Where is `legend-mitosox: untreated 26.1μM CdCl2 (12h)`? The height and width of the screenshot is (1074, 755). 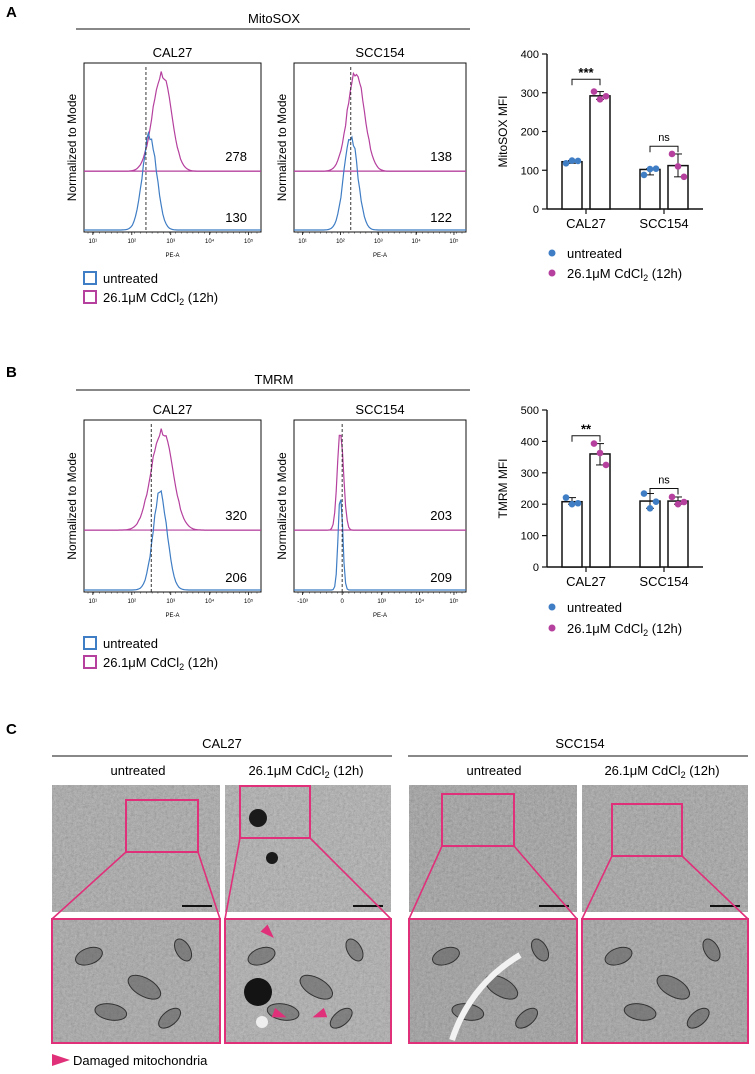
legend-mitosox: untreated 26.1μM CdCl2 (12h) is located at coordinates (150, 289).